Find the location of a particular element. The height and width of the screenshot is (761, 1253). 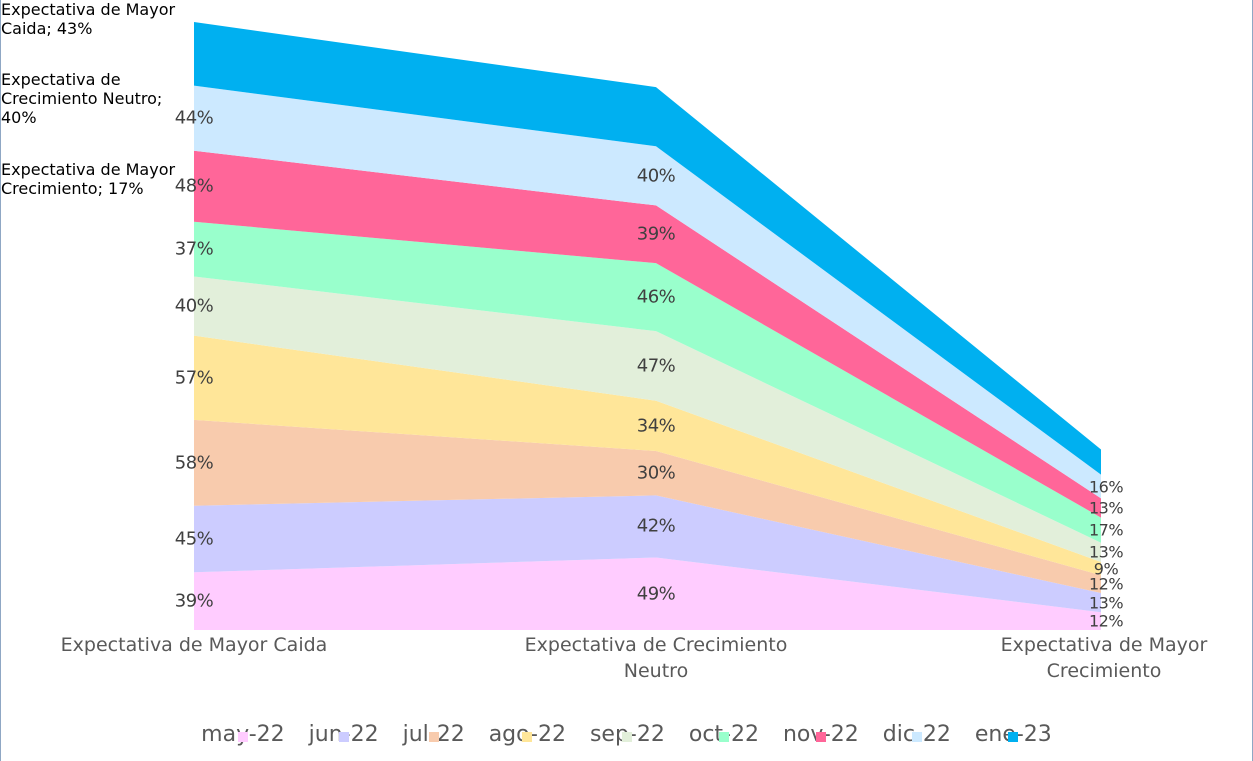

data-label: 58% is located at coordinates (194, 463).